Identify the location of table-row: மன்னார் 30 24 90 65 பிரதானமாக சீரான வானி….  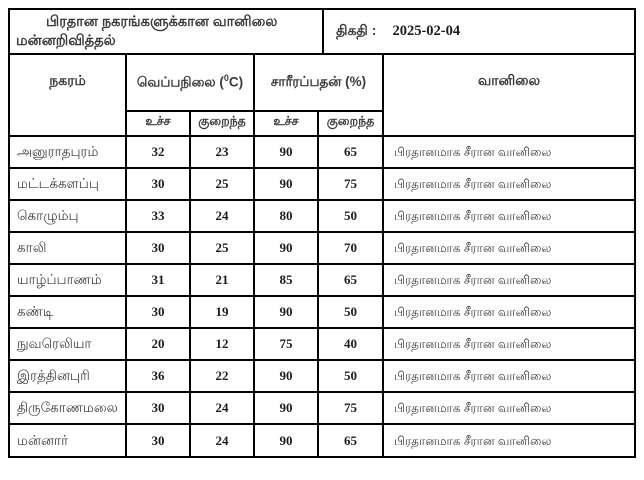
(322, 439).